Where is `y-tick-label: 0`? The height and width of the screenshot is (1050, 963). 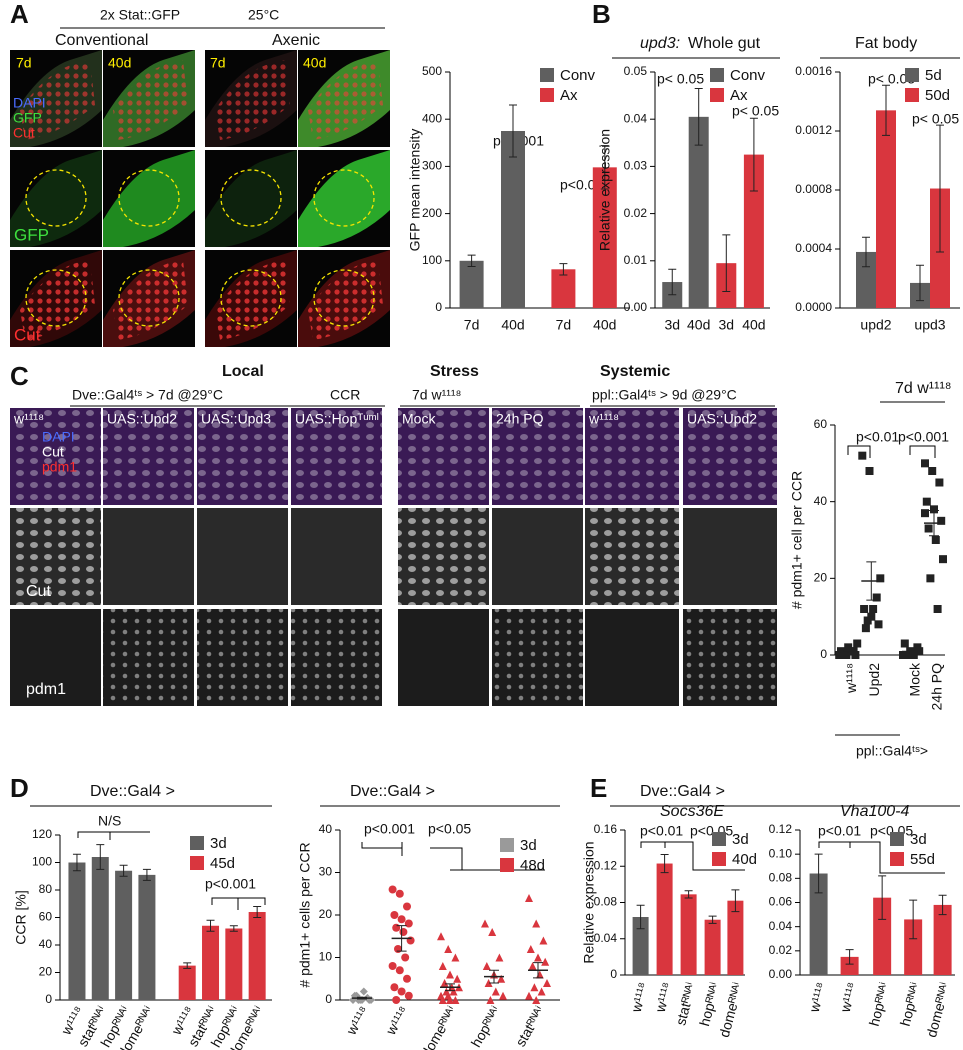 y-tick-label: 0 is located at coordinates (823, 654).